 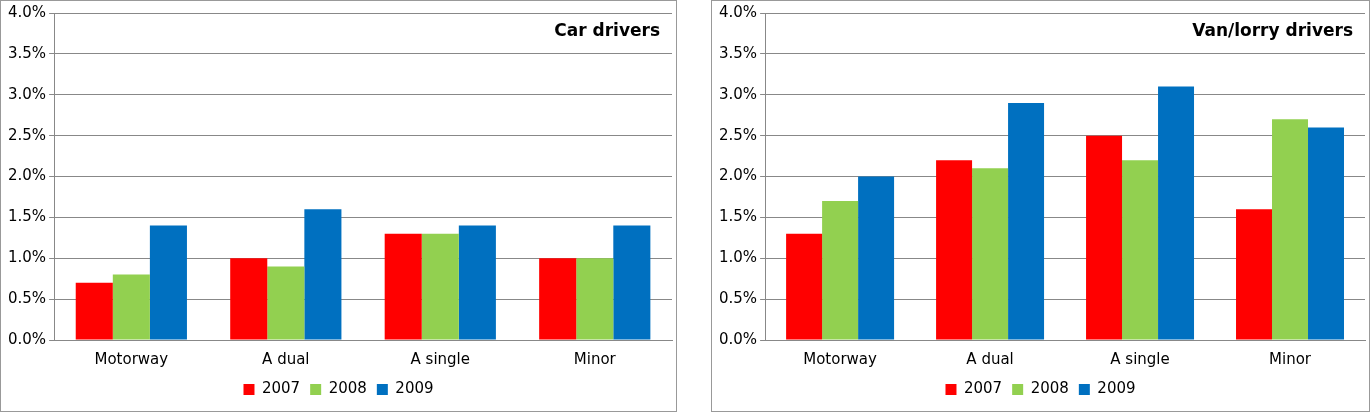 What do you see at coordinates (1272, 30) in the screenshot?
I see `text: Van/lorry drivers` at bounding box center [1272, 30].